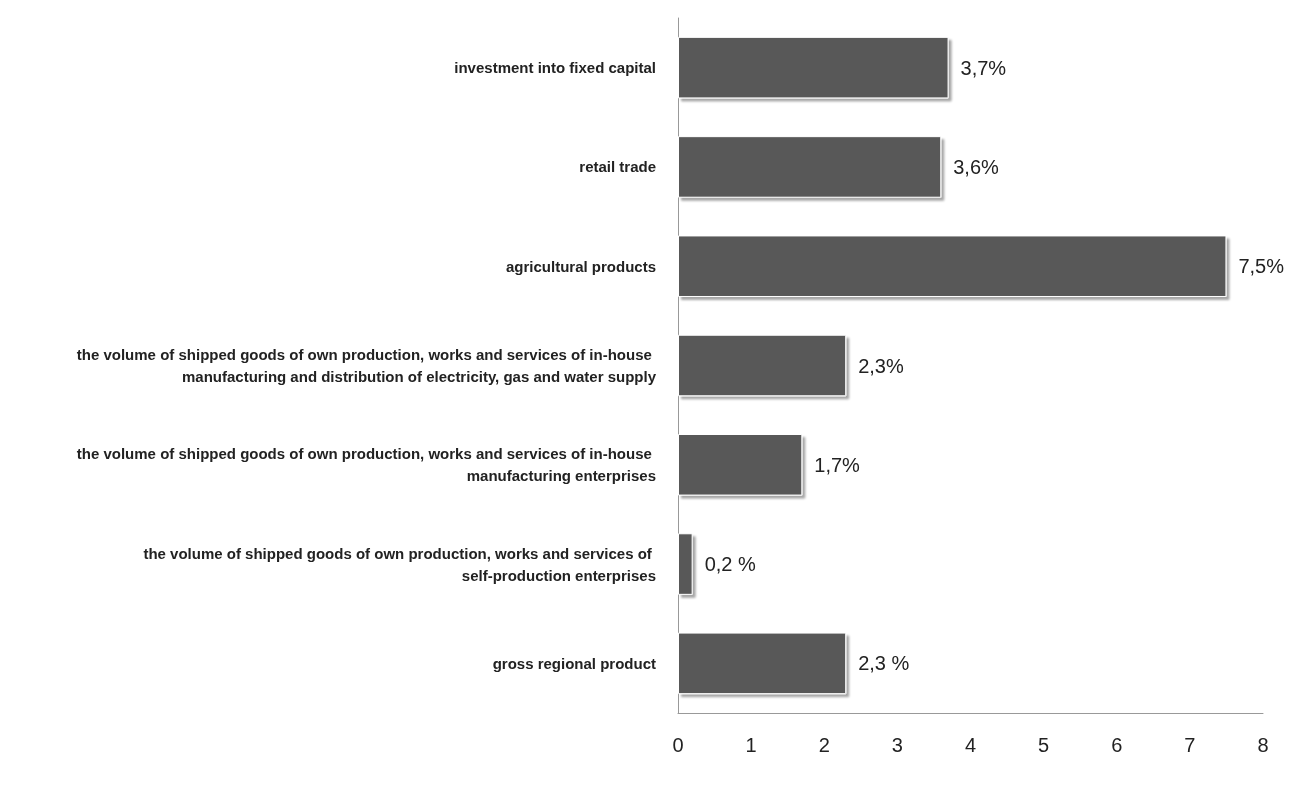 This screenshot has width=1315, height=800. I want to click on data-label: 0,2 %, so click(730, 564).